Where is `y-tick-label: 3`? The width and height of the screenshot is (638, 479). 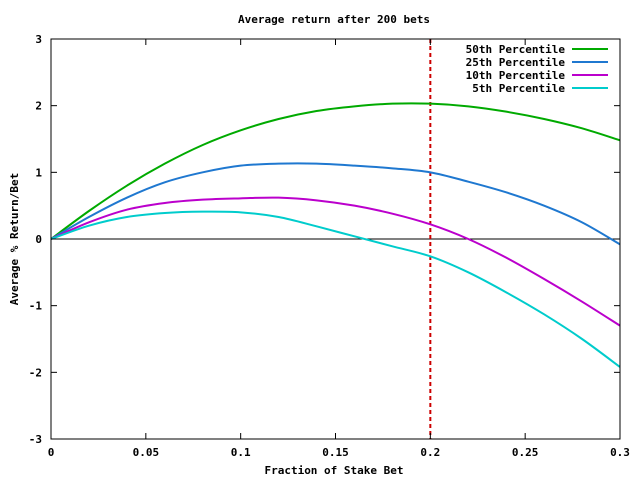
y-tick-label: 3 is located at coordinates (38, 39).